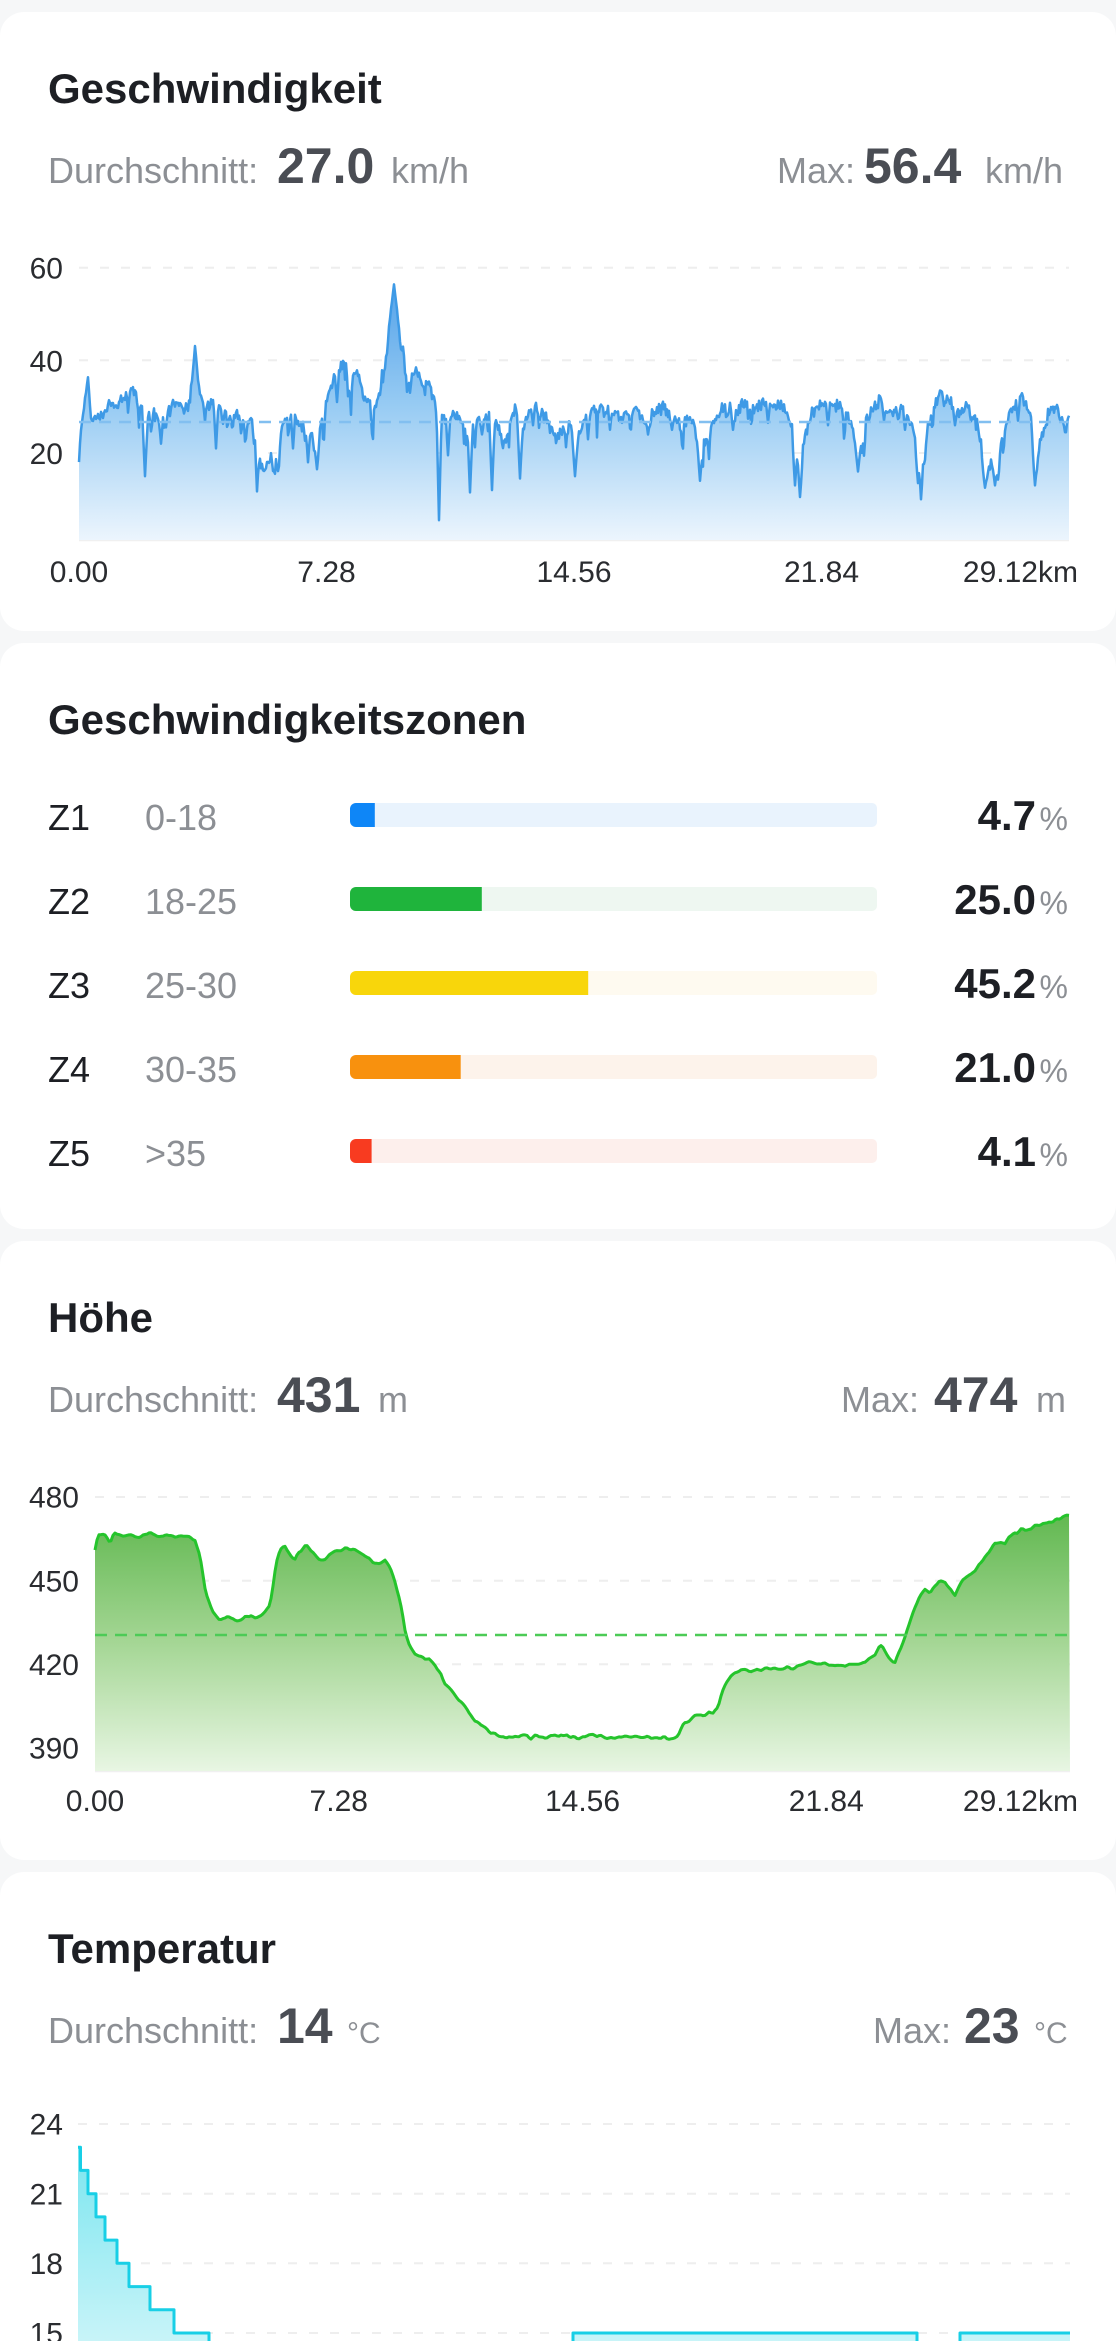  Describe the element at coordinates (191, 901) in the screenshot. I see `svg-text: 18-25` at that location.